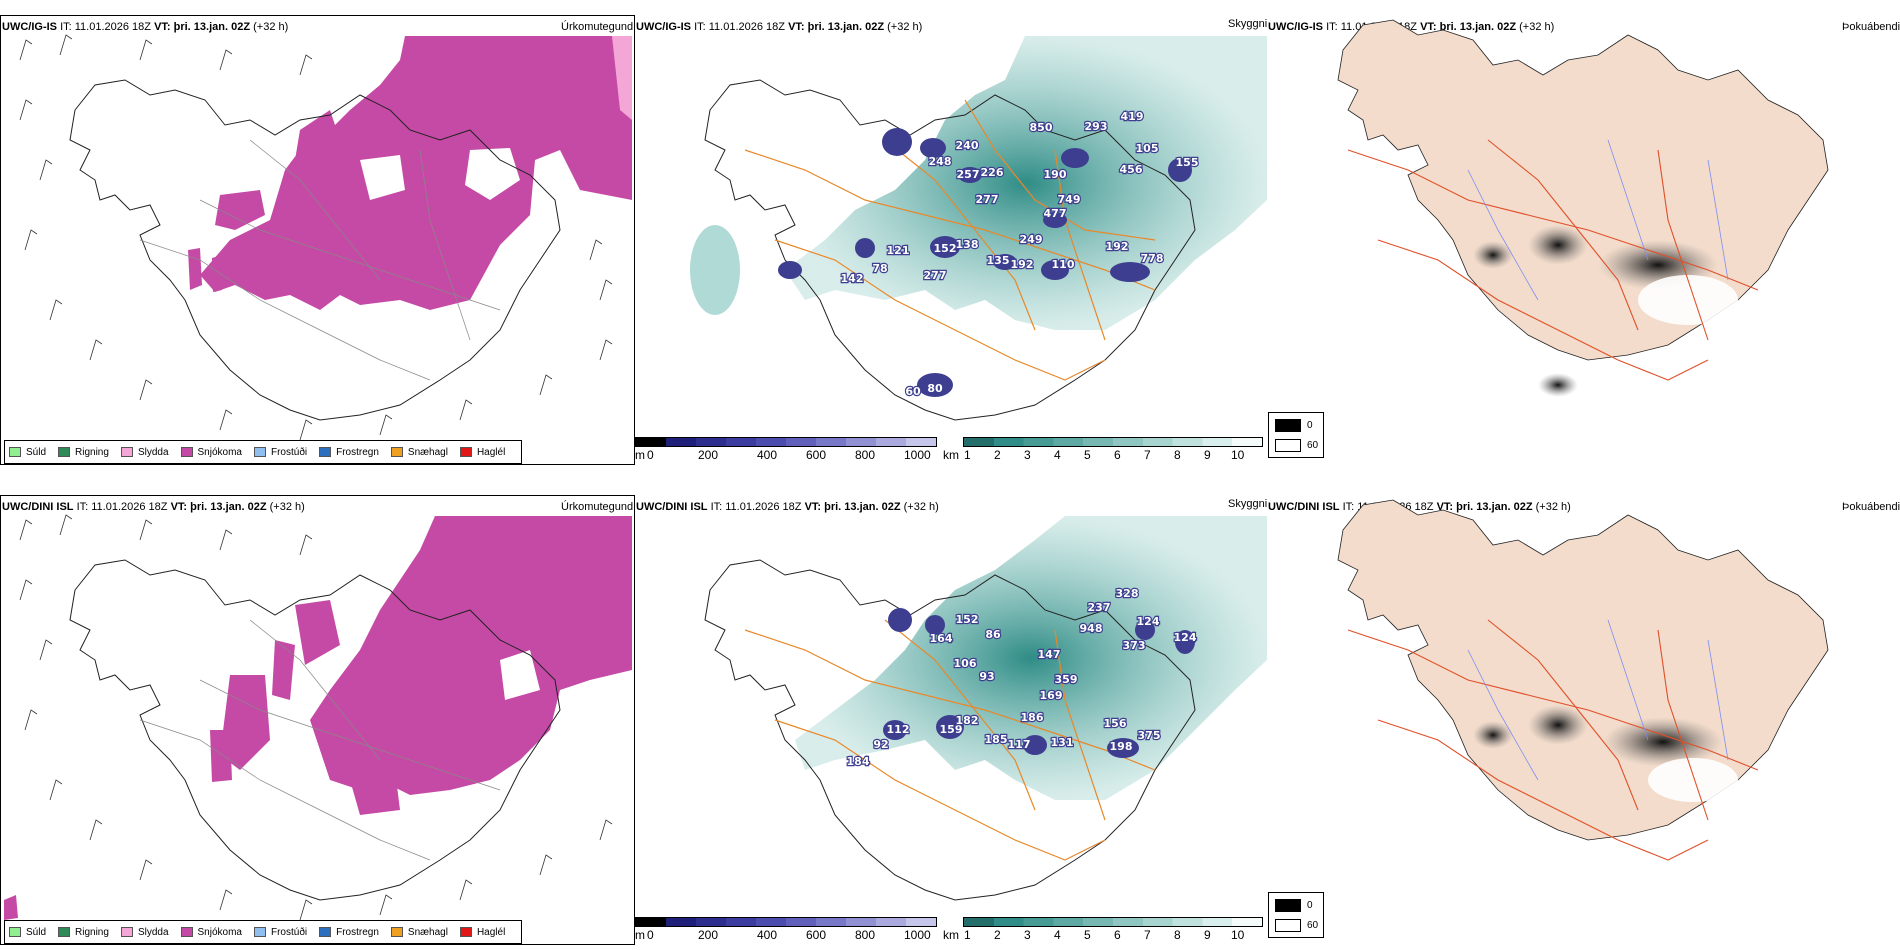 Image resolution: width=1900 pixels, height=950 pixels. I want to click on height-label: 778, so click(1152, 258).